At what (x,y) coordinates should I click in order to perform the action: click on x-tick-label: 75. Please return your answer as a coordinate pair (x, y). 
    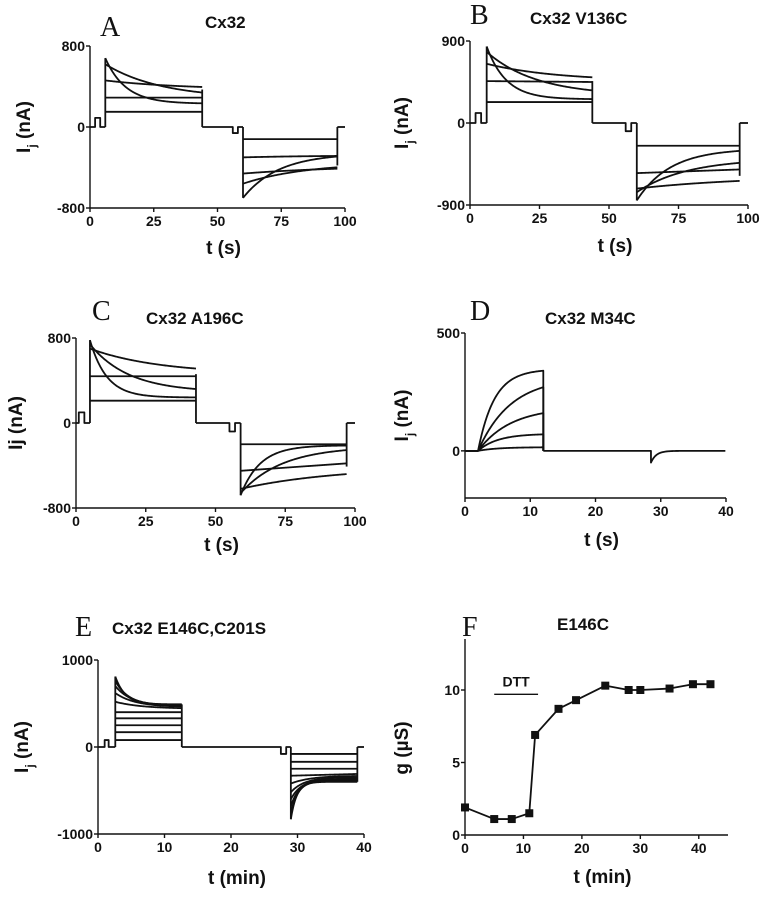
    Looking at the image, I should click on (679, 218).